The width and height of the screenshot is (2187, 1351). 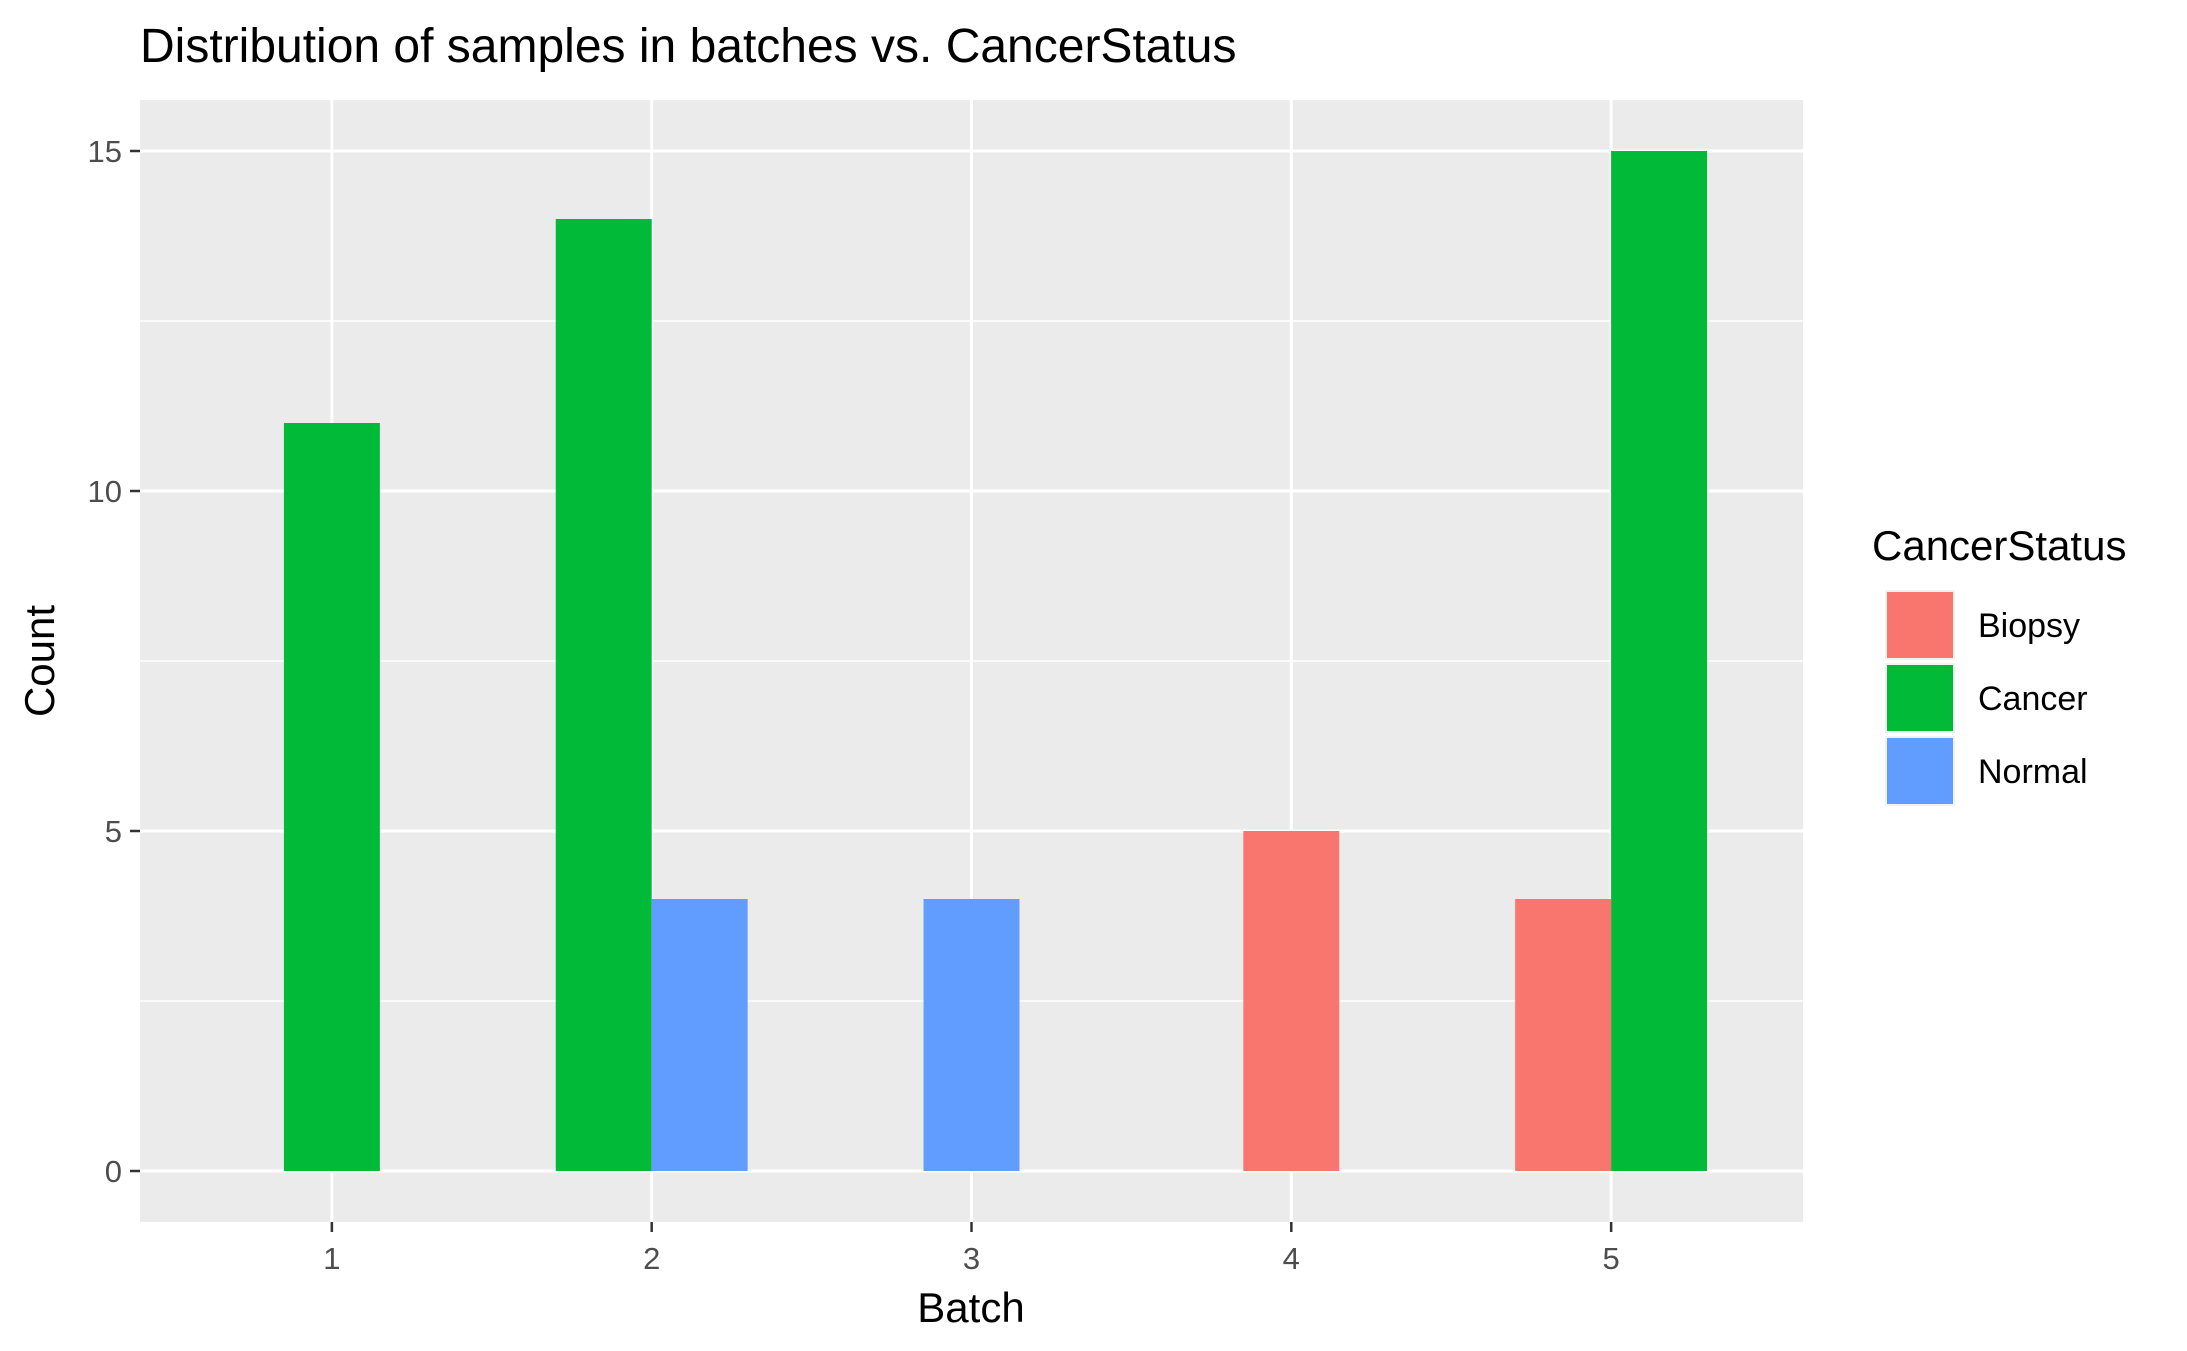 What do you see at coordinates (971, 1258) in the screenshot?
I see `x-tick-label: 3` at bounding box center [971, 1258].